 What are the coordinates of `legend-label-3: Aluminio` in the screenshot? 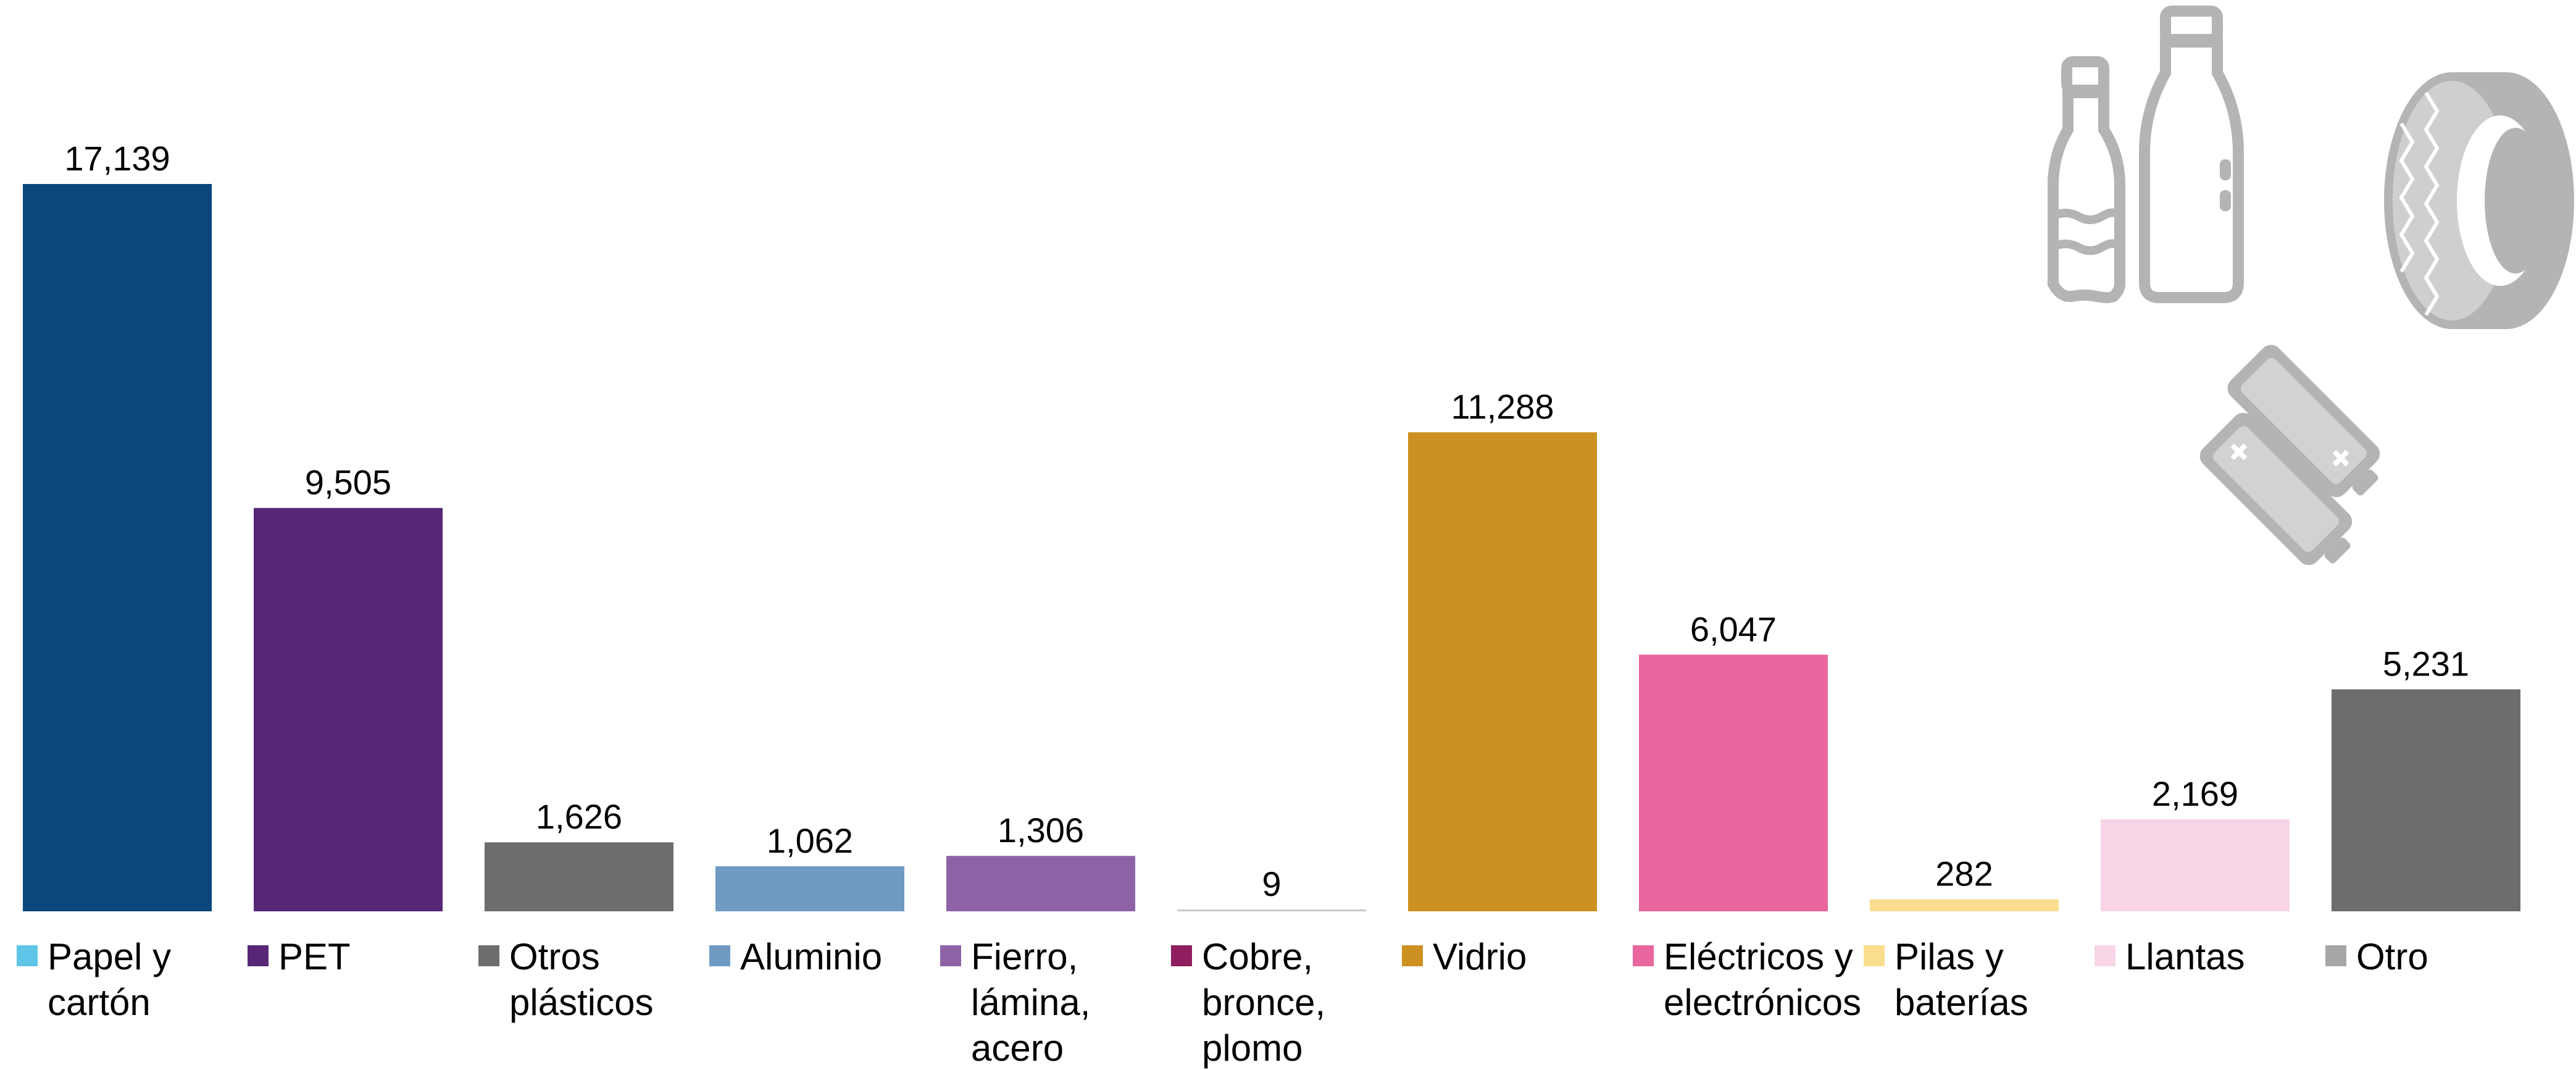 It's located at (811, 957).